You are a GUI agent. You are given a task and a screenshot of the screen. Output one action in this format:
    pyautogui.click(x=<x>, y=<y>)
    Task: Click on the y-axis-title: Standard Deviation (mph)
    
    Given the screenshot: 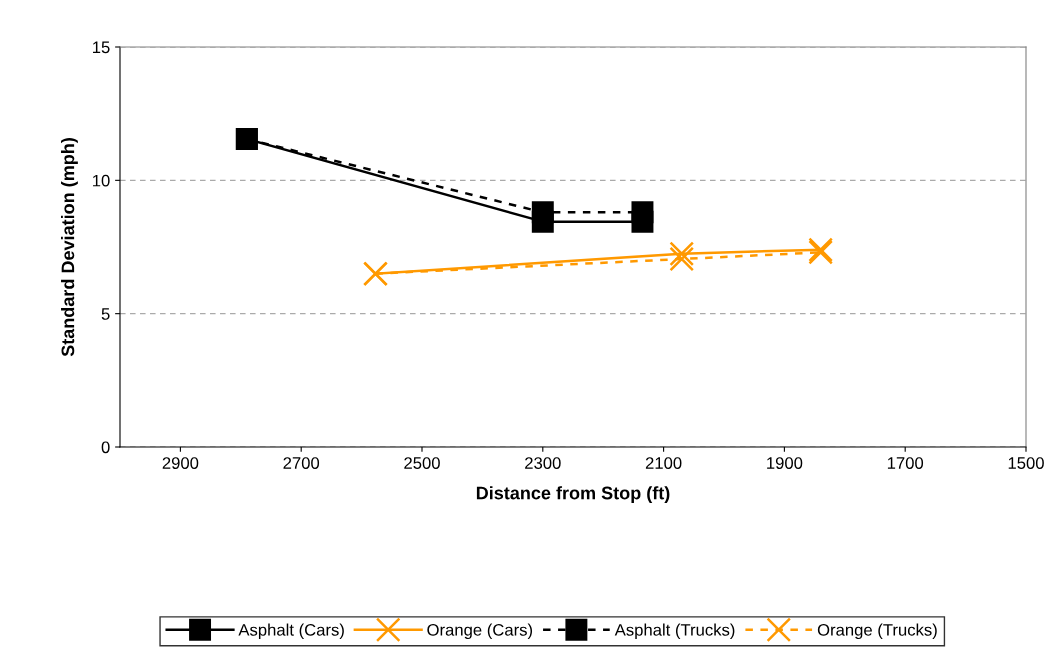 What is the action you would take?
    pyautogui.click(x=69, y=247)
    